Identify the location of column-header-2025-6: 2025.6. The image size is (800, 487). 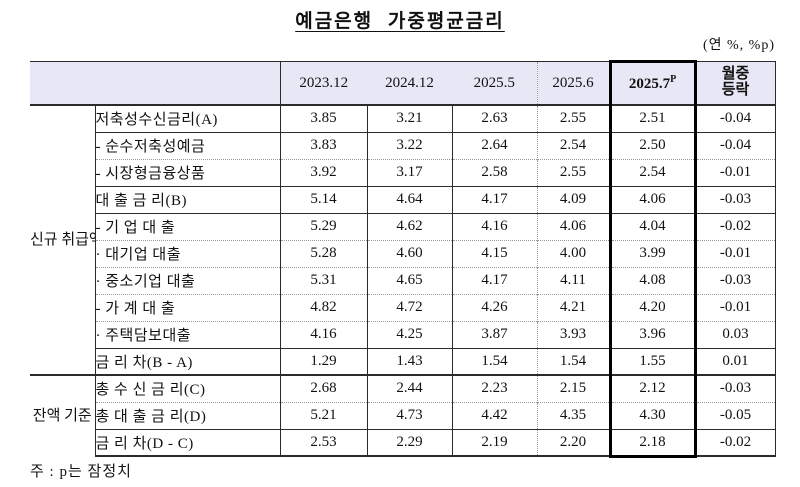
(573, 83).